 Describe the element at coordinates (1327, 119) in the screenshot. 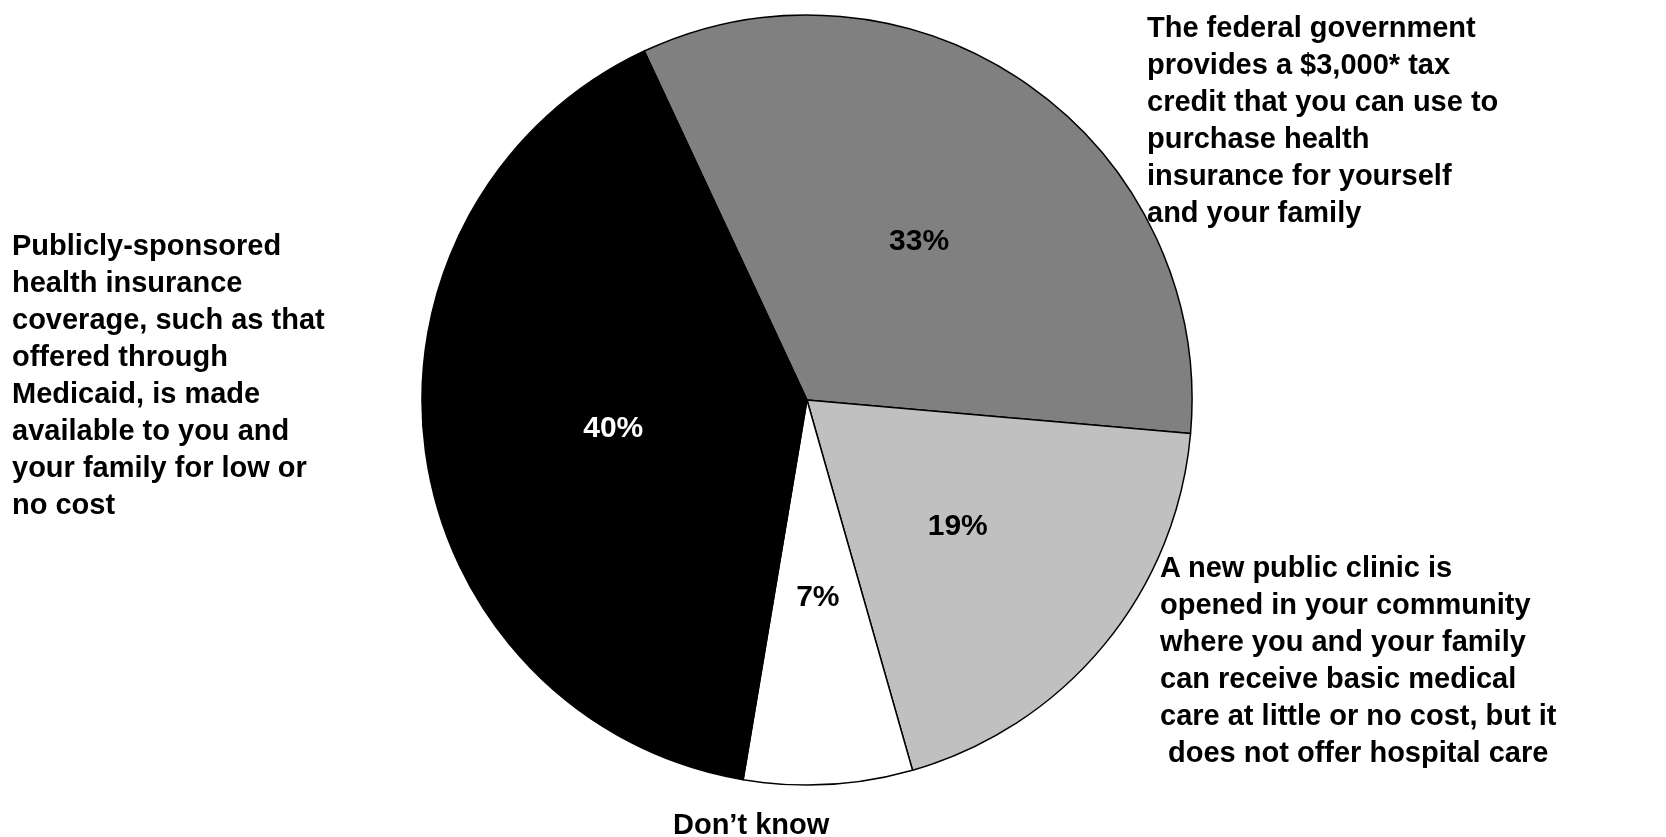

I see `slice-label: The federal government provides a $3,000* tax credit that you can use to purchase health insurance for yourself and your family` at that location.